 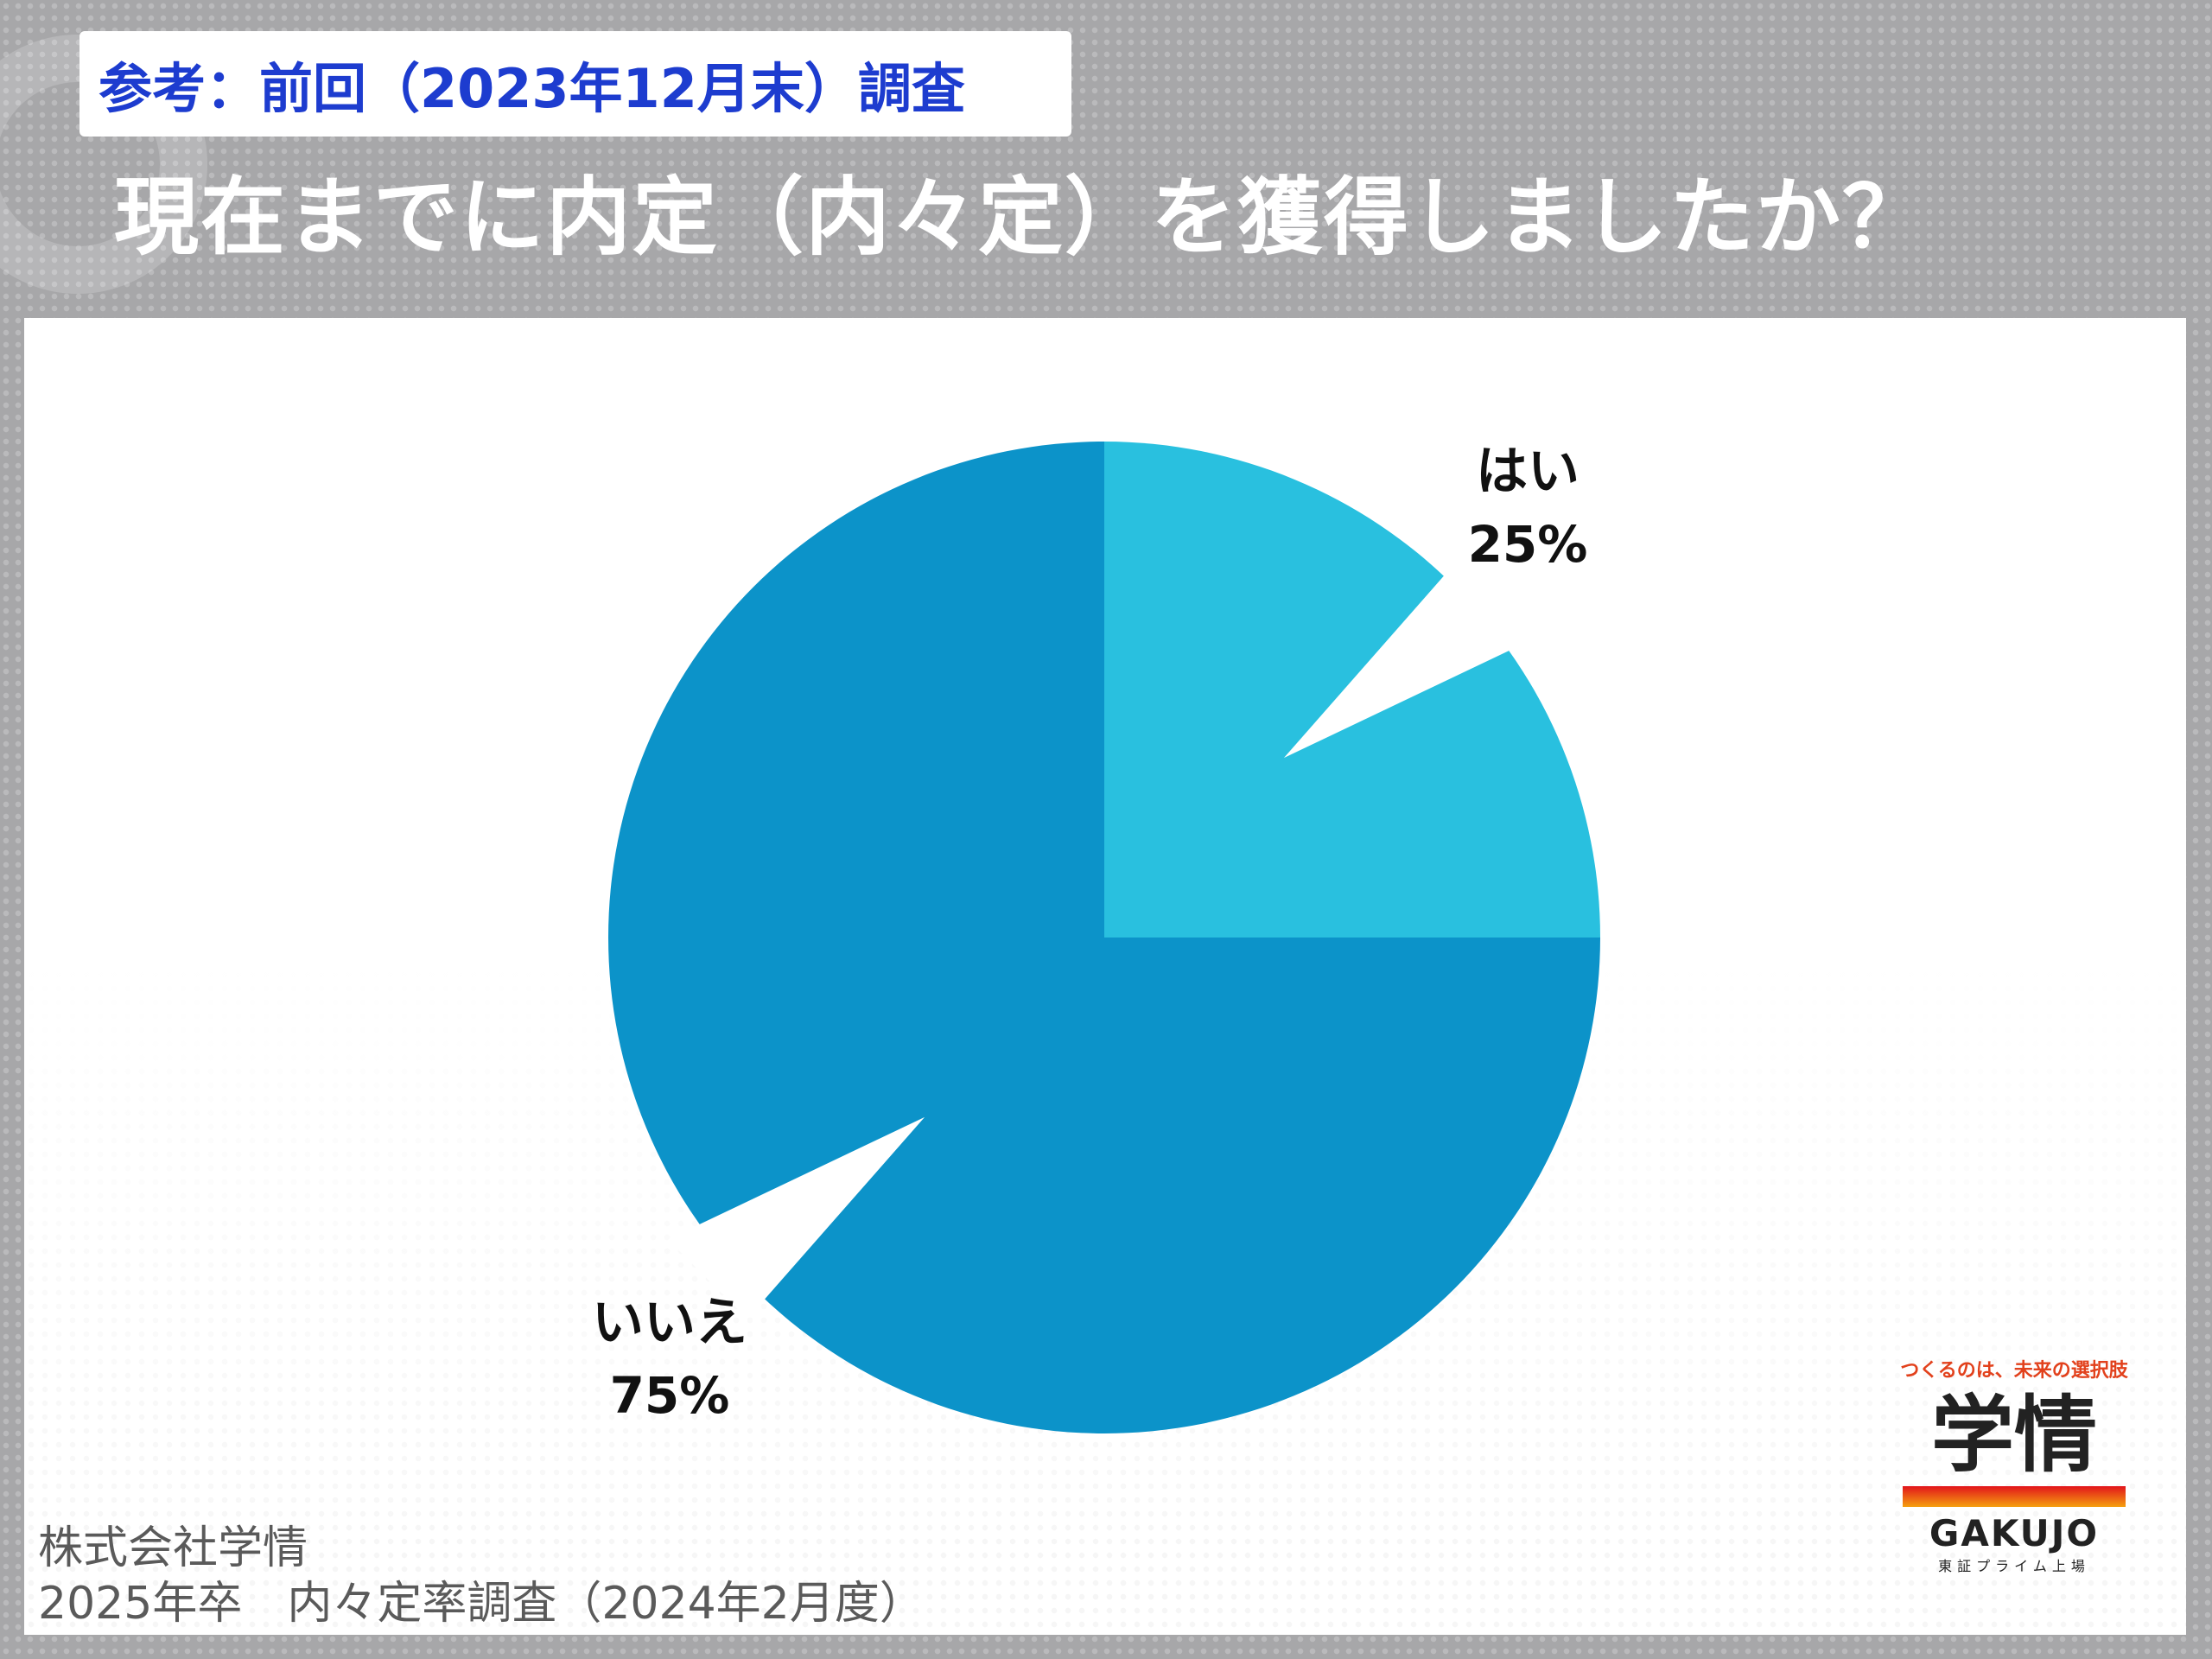 What do you see at coordinates (2014, 1371) in the screenshot?
I see `logo-tagline: つくるのは、未来の選択肢` at bounding box center [2014, 1371].